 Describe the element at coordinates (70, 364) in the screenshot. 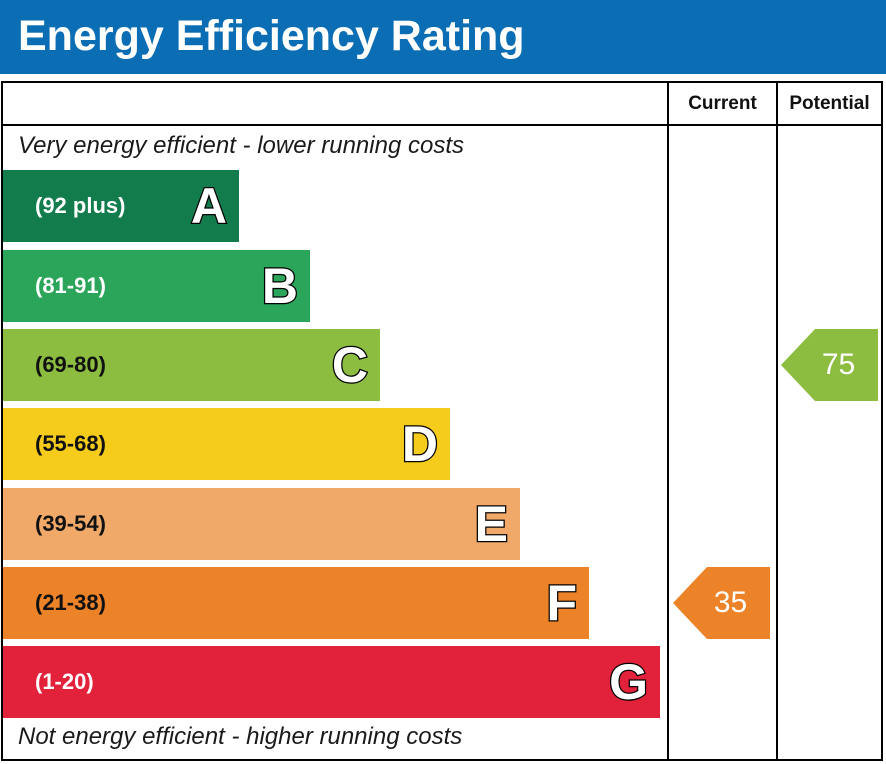

I see `band-range-label: (69-80)` at that location.